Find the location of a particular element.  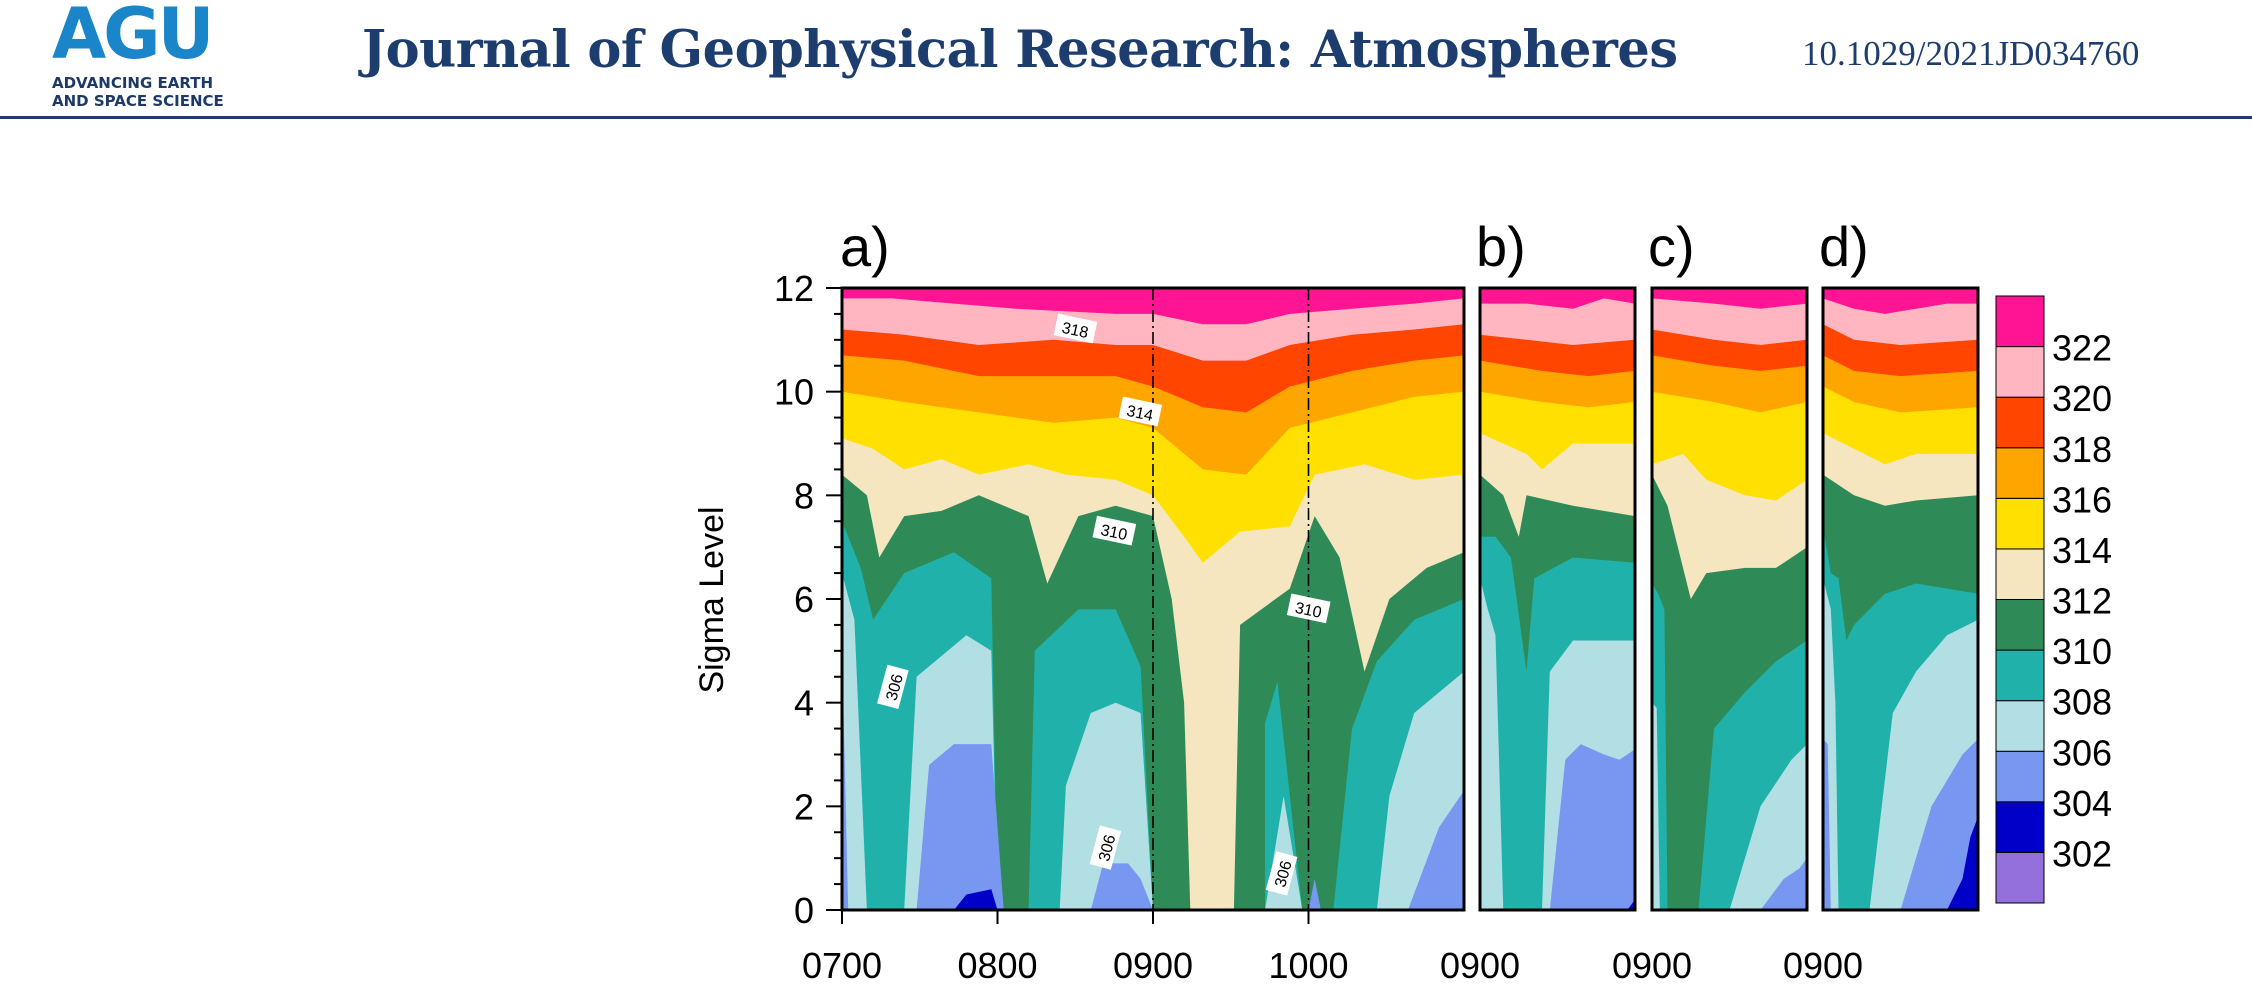

y-tick-label: 2 is located at coordinates (804, 806).